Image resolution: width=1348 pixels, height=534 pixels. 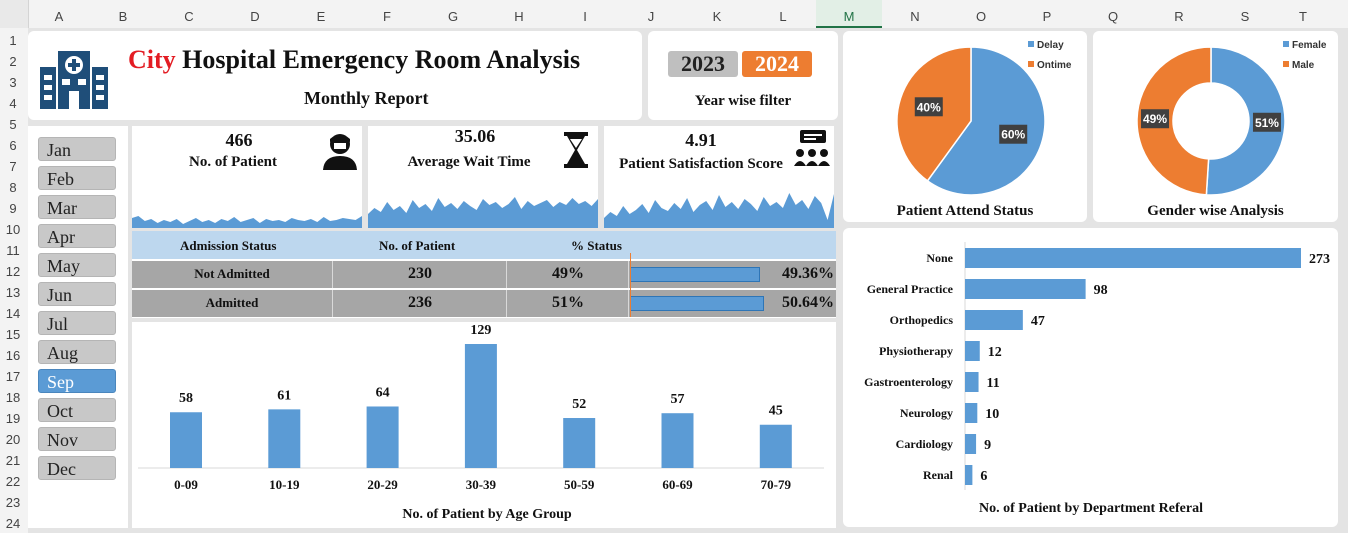 I want to click on month-aug-button: Aug, so click(x=77, y=352).